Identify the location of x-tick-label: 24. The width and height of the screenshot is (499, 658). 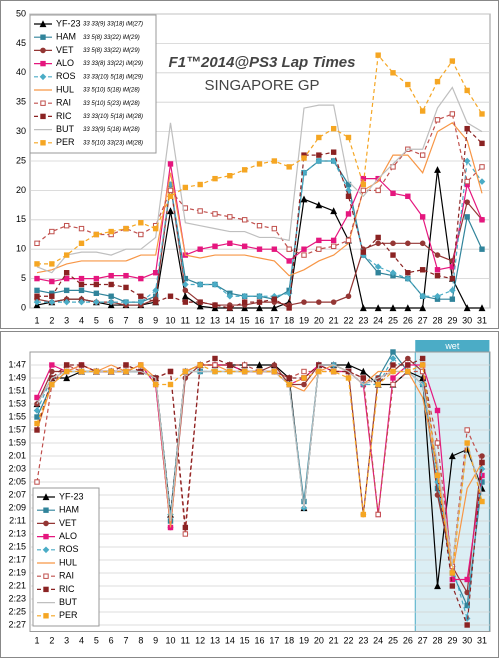
(378, 640).